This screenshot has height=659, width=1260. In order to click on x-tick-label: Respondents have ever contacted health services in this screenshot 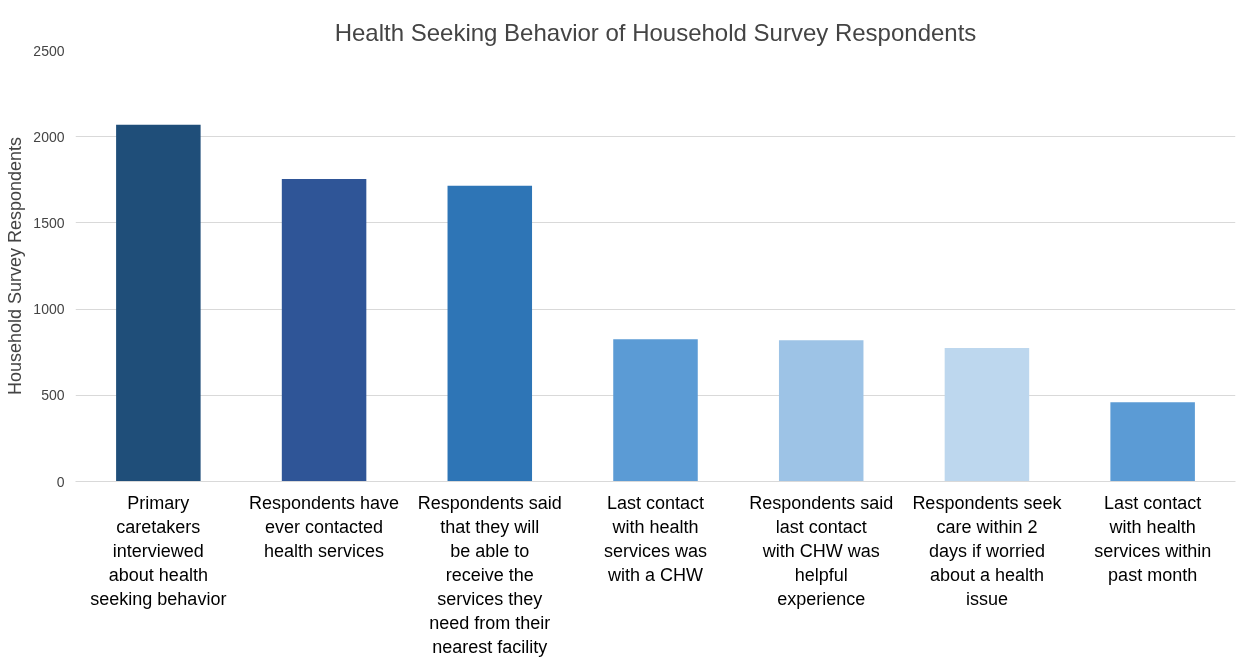, I will do `click(324, 526)`.